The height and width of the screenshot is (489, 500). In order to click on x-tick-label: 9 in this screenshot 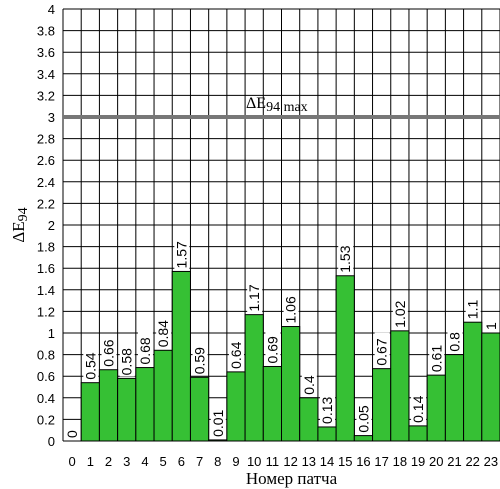, I will do `click(235, 461)`.